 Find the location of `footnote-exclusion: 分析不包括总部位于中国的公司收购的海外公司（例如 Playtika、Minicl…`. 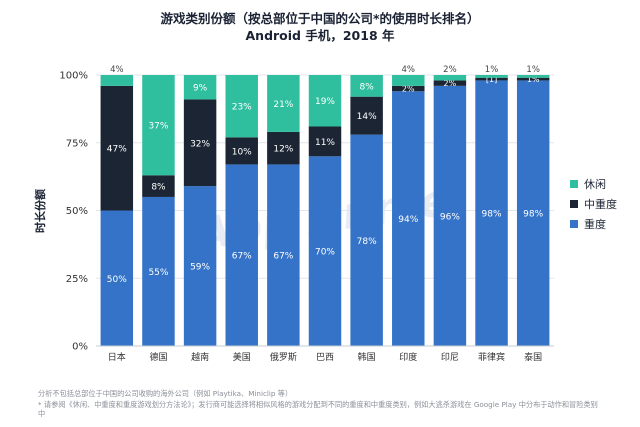

footnote-exclusion: 分析不包括总部位于中国的公司收购的海外公司（例如 Playtika、Minicl… is located at coordinates (165, 393).